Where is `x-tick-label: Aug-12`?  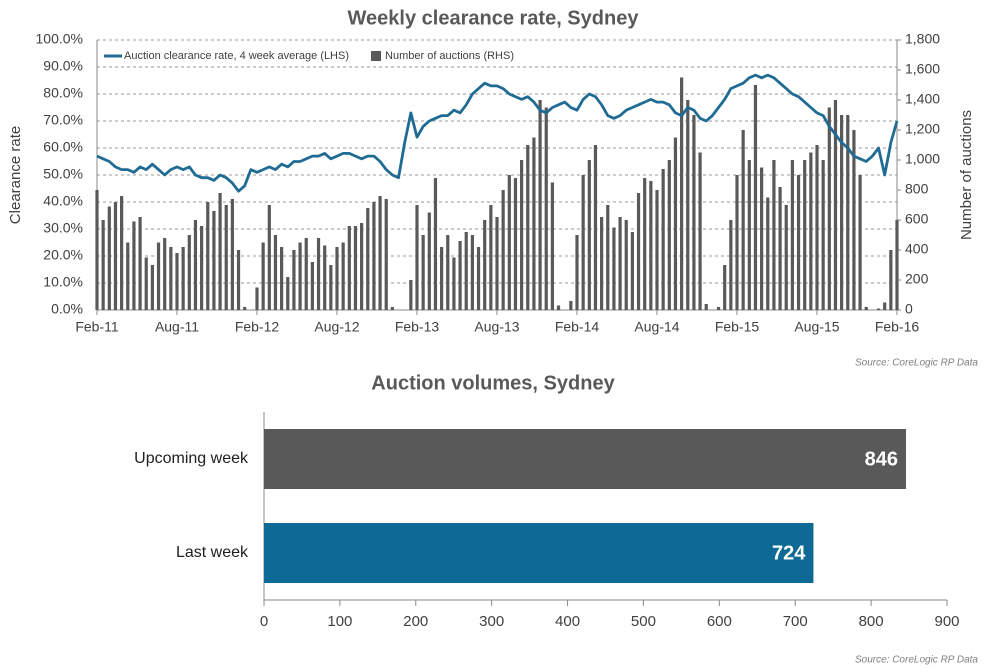 x-tick-label: Aug-12 is located at coordinates (336, 327).